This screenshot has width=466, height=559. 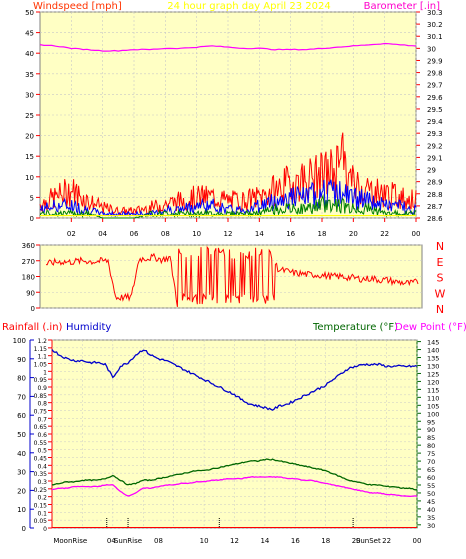 I want to click on compass-label: S, so click(x=440, y=278).